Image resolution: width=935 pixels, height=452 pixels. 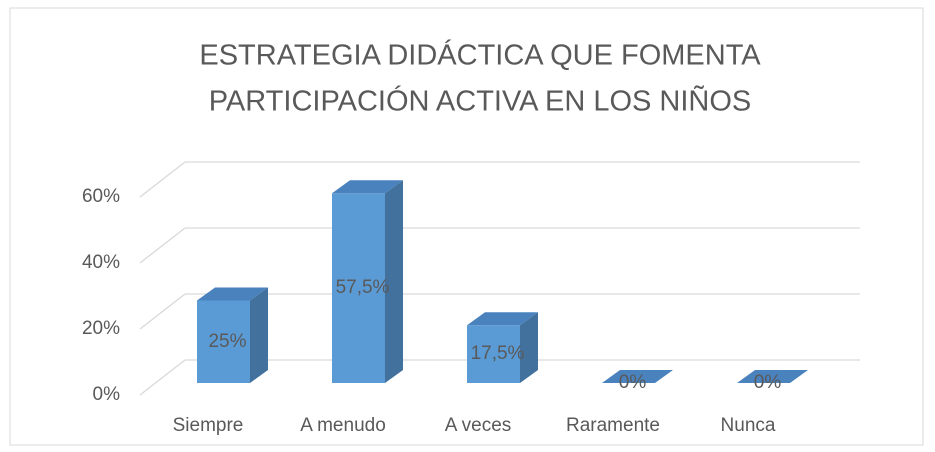 What do you see at coordinates (227, 341) in the screenshot?
I see `data-label: 25%` at bounding box center [227, 341].